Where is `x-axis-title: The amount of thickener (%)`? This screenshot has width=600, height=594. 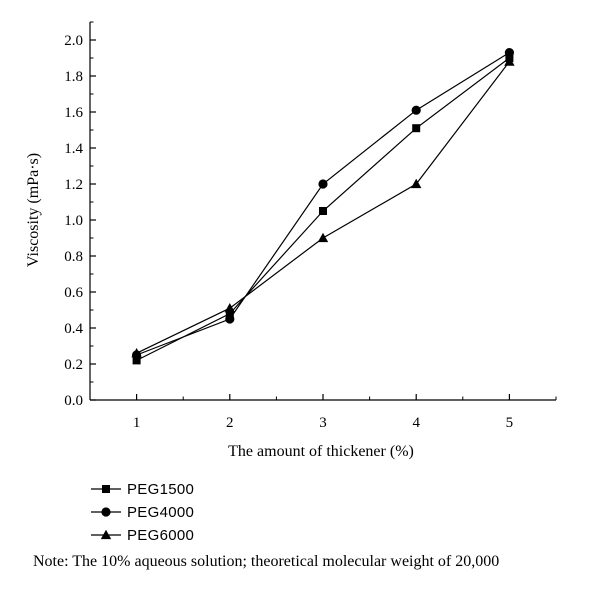
x-axis-title: The amount of thickener (%) is located at coordinates (321, 451).